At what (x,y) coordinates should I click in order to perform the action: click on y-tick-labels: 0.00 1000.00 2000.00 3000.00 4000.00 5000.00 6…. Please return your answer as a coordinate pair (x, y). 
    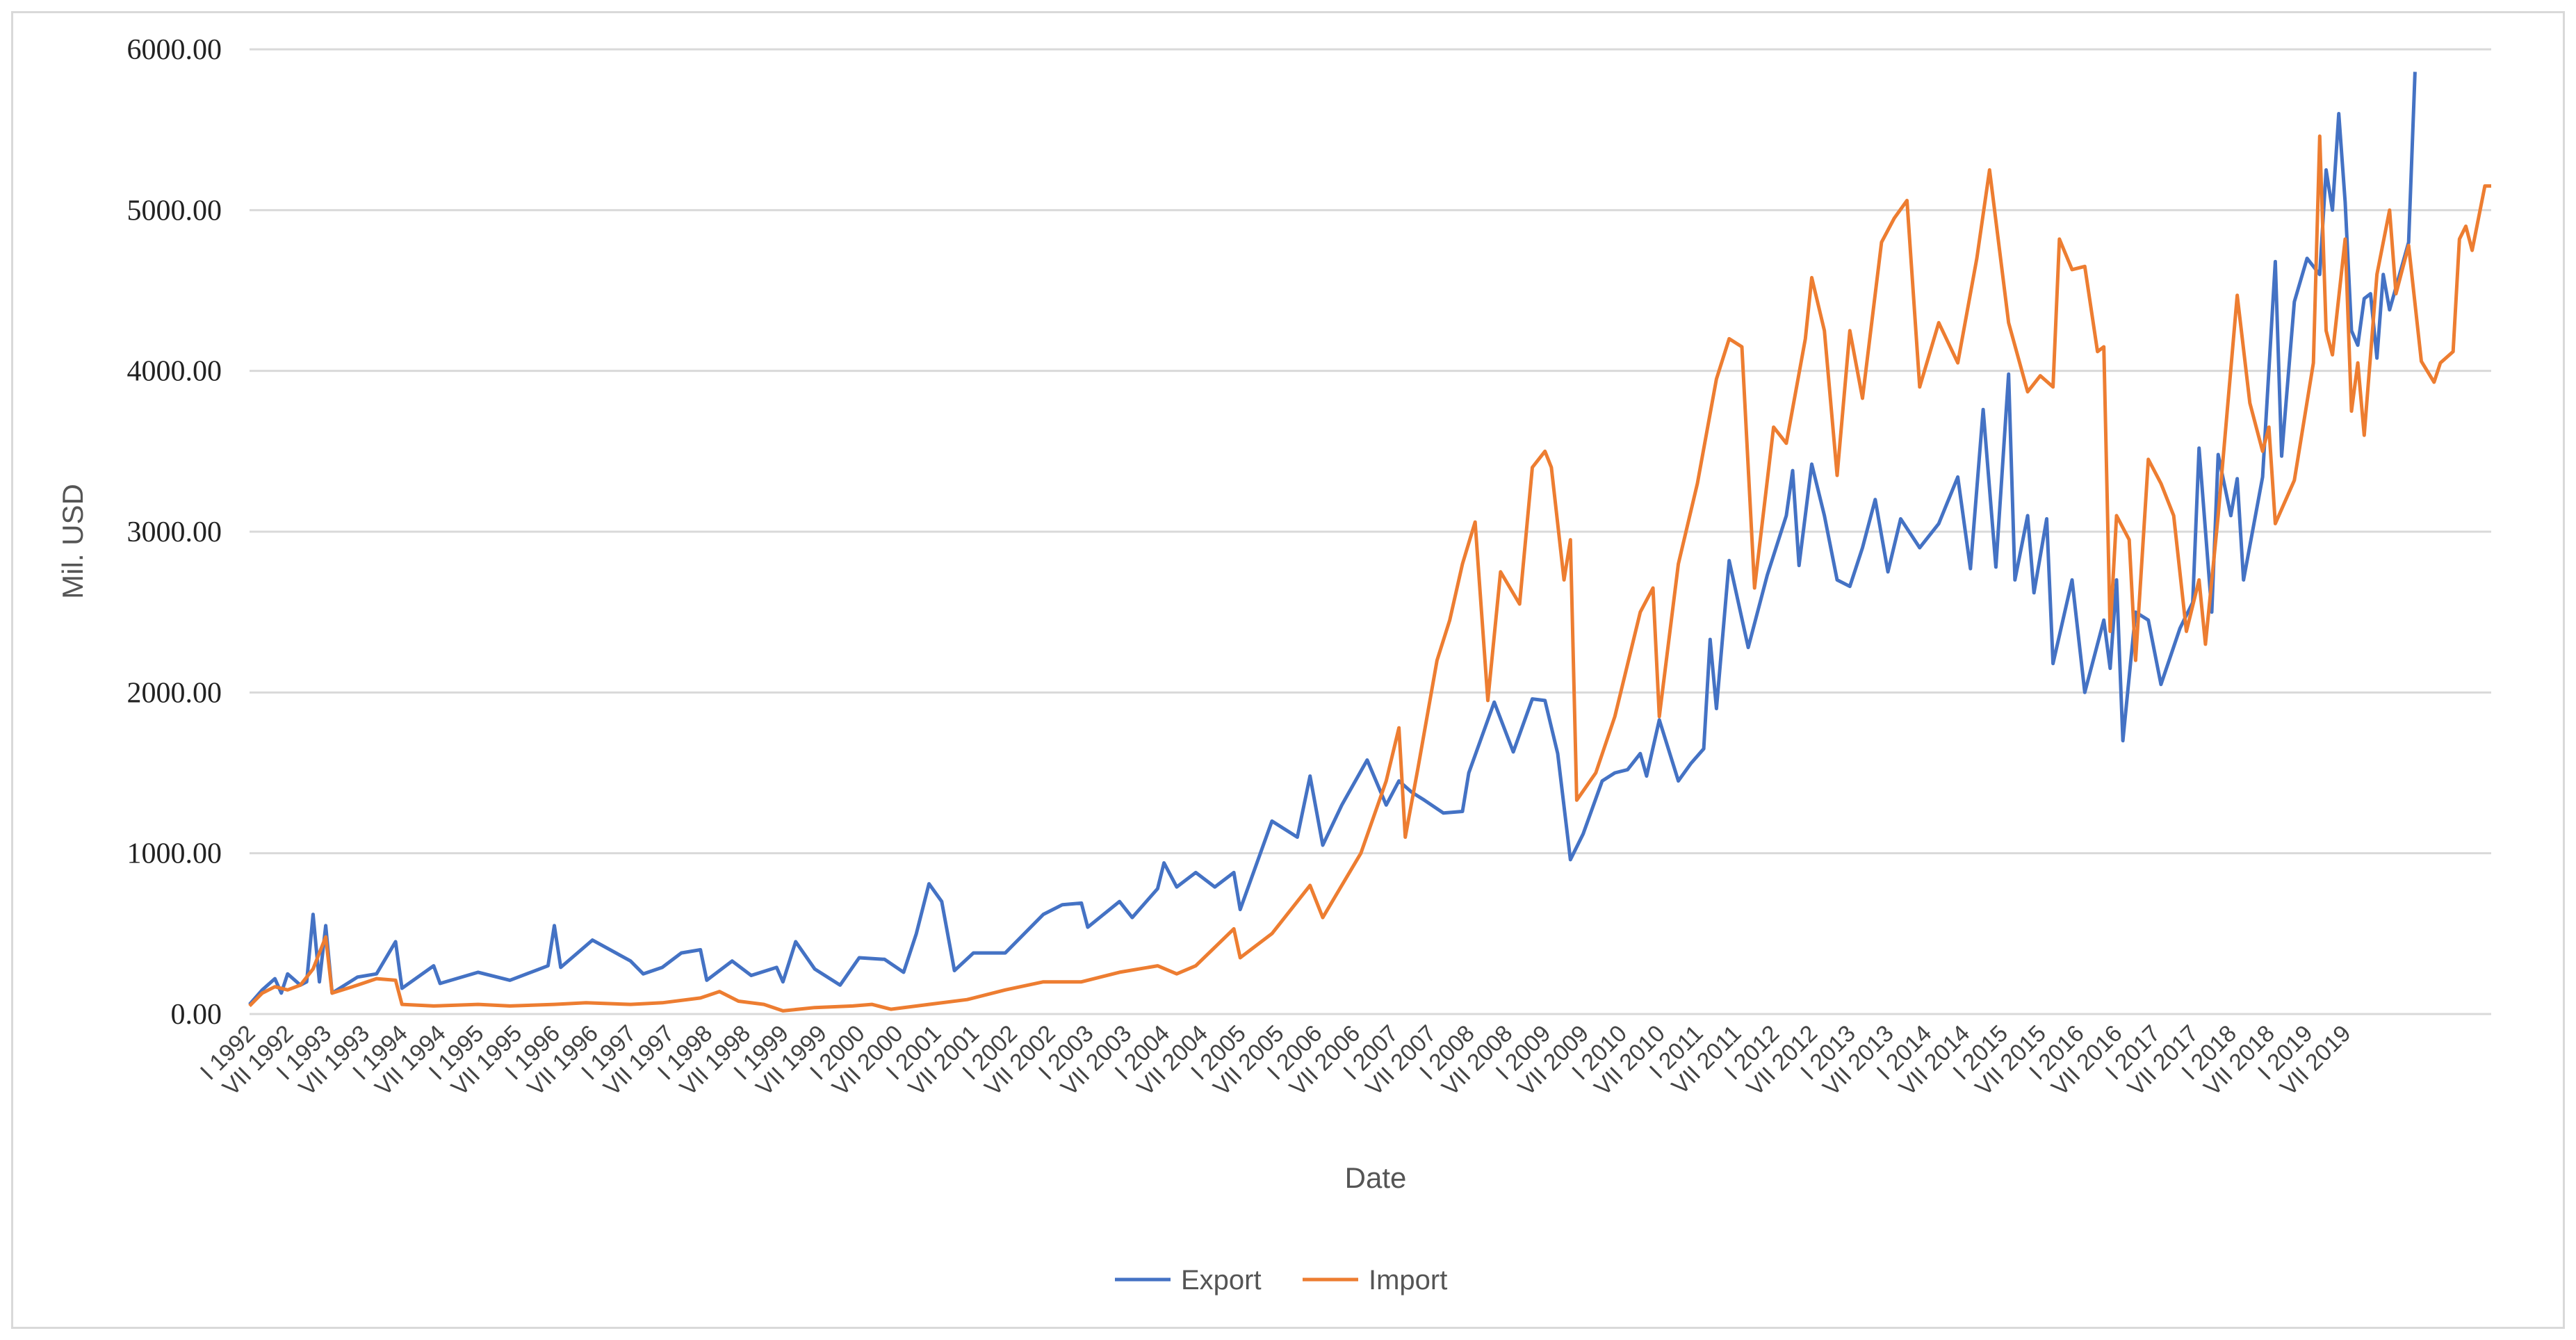
    Looking at the image, I should click on (174, 532).